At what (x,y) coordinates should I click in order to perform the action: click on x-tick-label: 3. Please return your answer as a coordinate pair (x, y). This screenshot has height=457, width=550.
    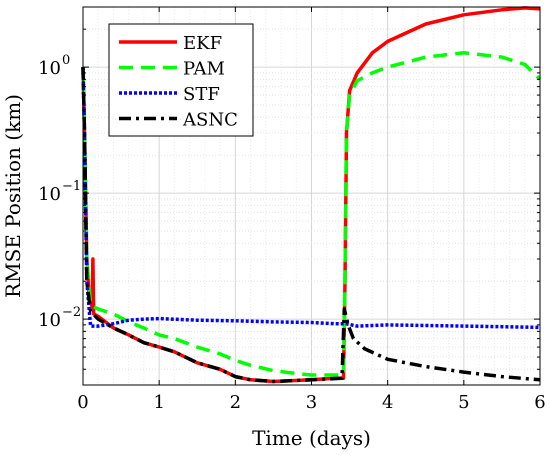
    Looking at the image, I should click on (311, 402).